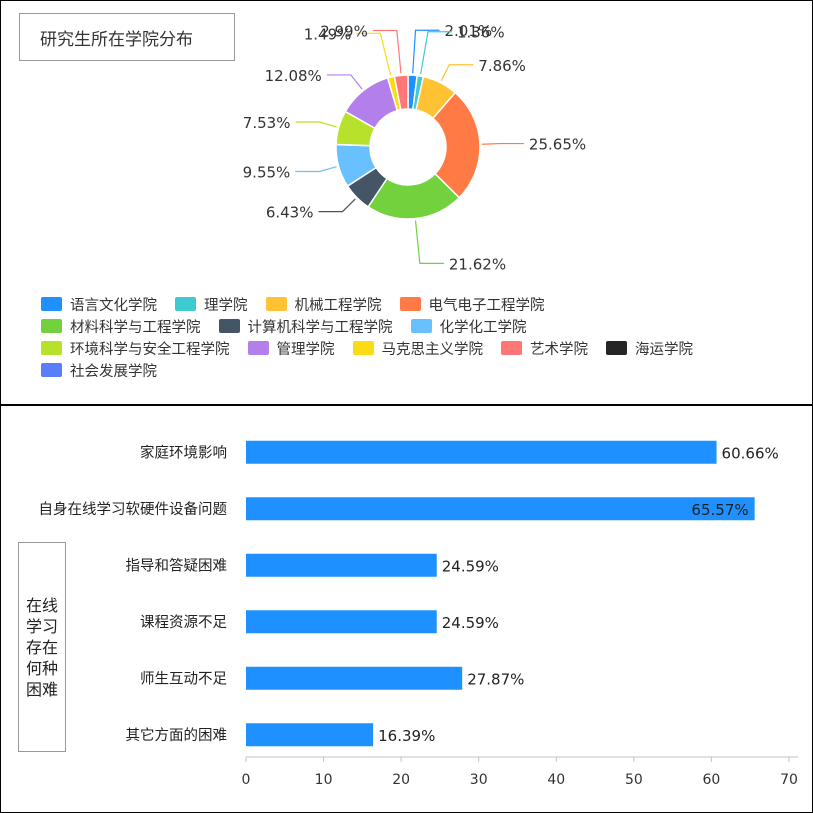 Image resolution: width=813 pixels, height=813 pixels. What do you see at coordinates (267, 123) in the screenshot?
I see `pie-data-label: 7.53%` at bounding box center [267, 123].